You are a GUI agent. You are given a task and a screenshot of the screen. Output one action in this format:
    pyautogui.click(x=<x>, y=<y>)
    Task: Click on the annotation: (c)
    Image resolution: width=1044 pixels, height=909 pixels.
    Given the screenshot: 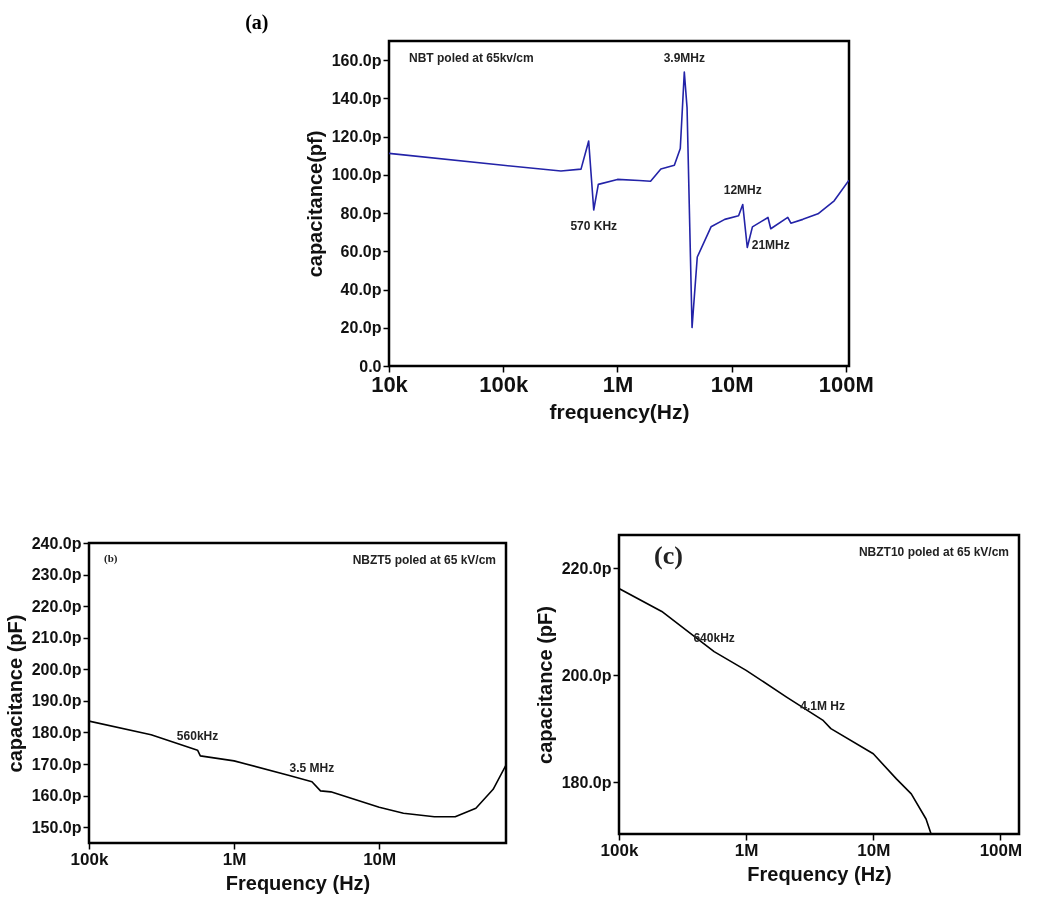 What is the action you would take?
    pyautogui.click(x=668, y=555)
    